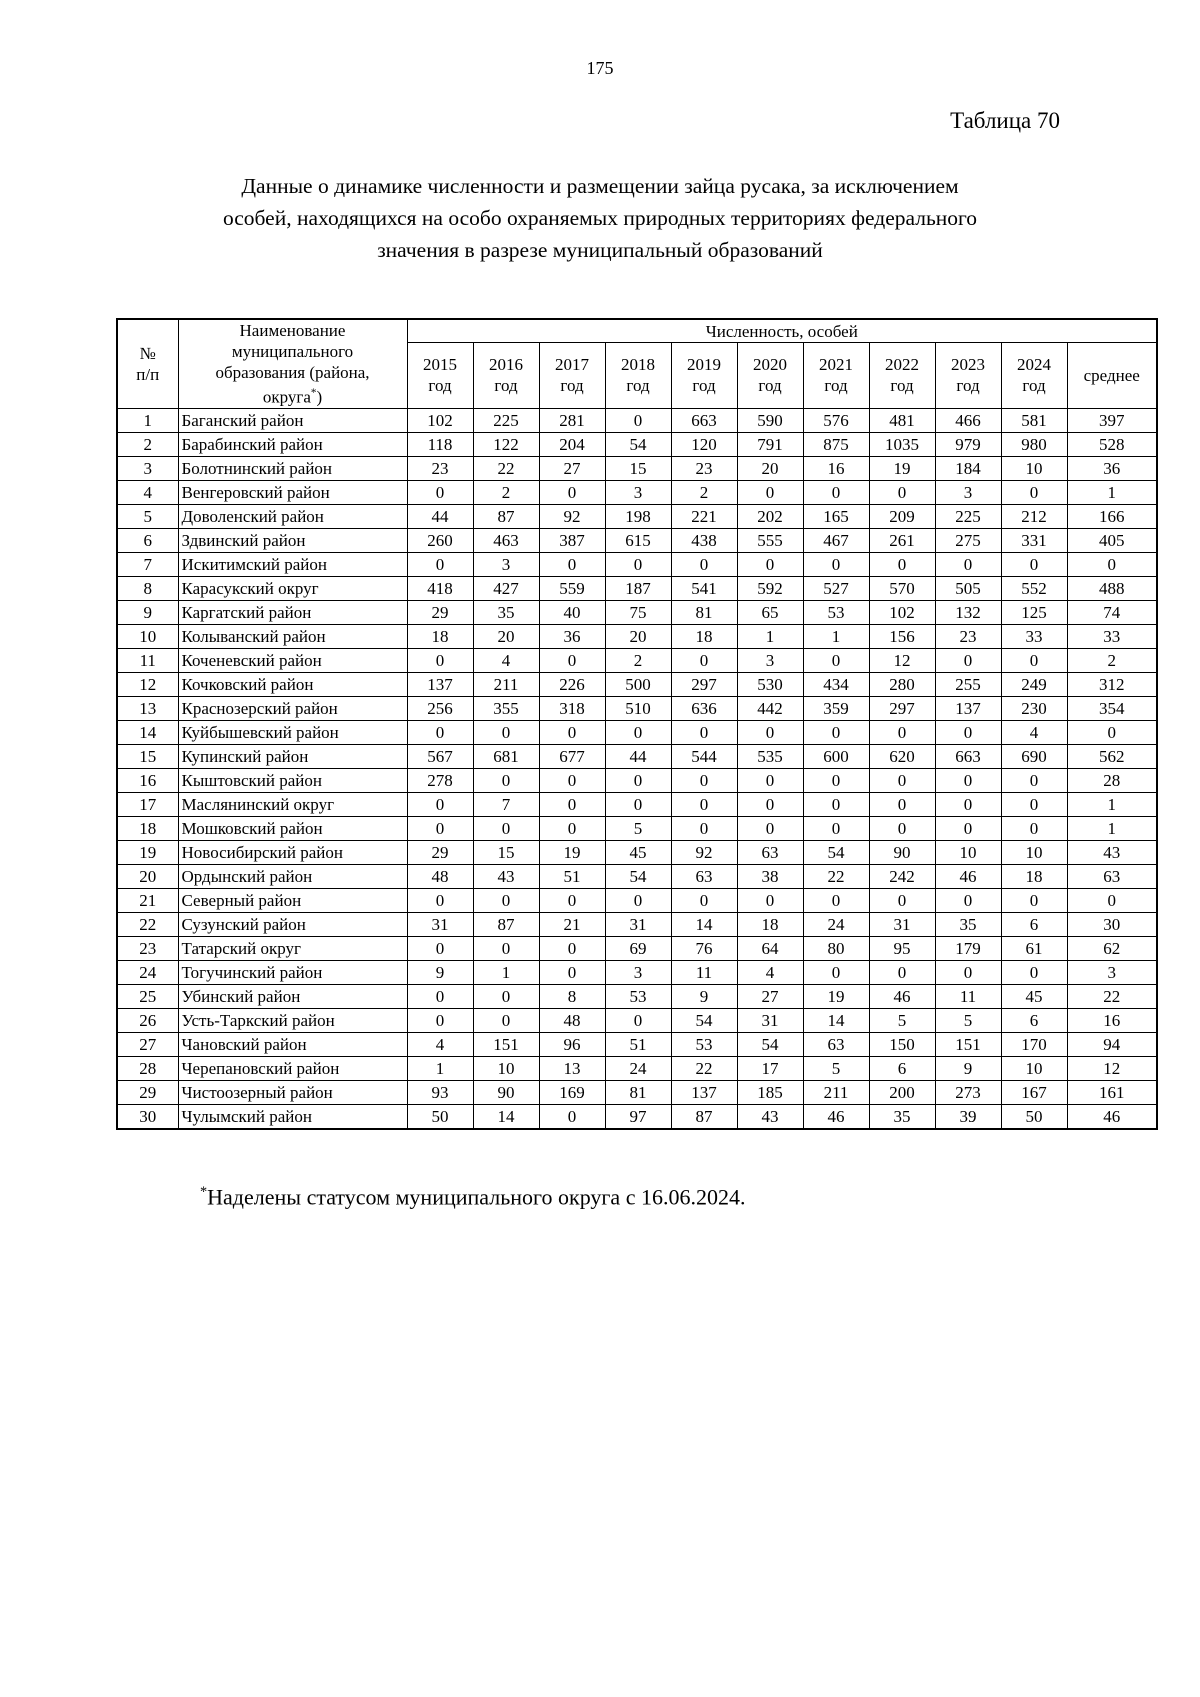 Image resolution: width=1200 pixels, height=1697 pixels. What do you see at coordinates (440, 365) in the screenshot?
I see `year-number: 2015` at bounding box center [440, 365].